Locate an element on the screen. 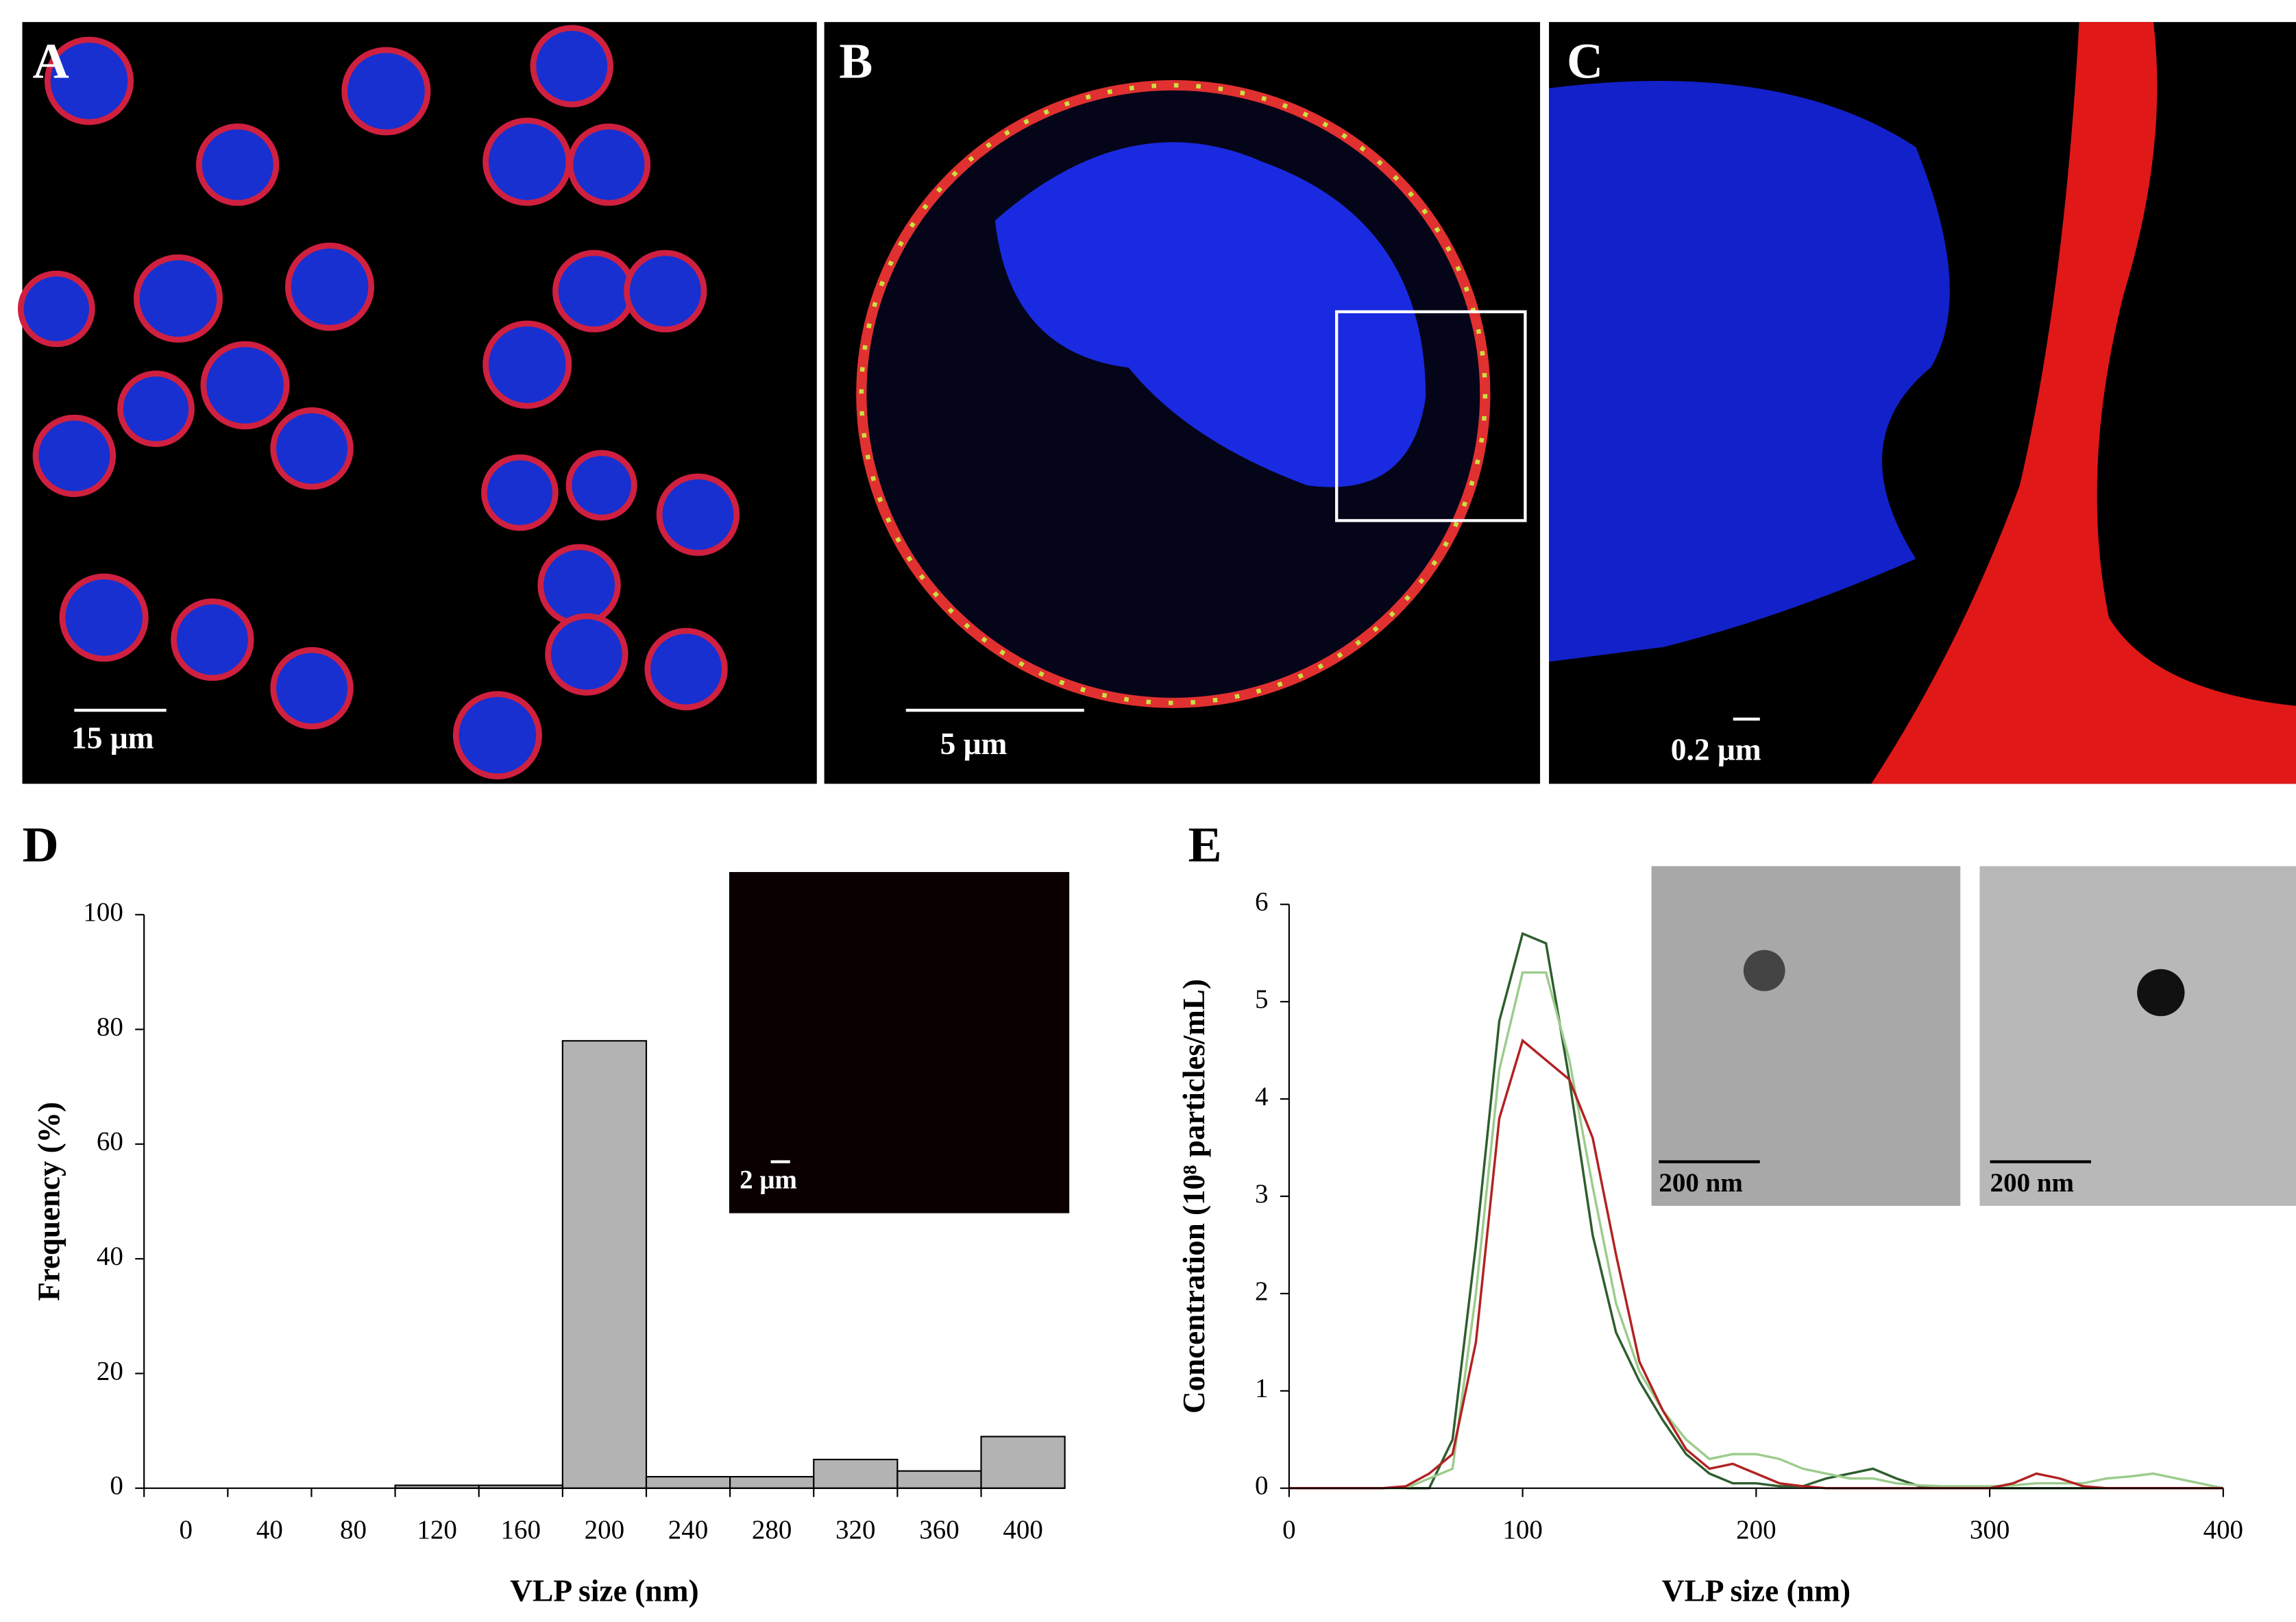  y-tick-label: 100 is located at coordinates (103, 912).